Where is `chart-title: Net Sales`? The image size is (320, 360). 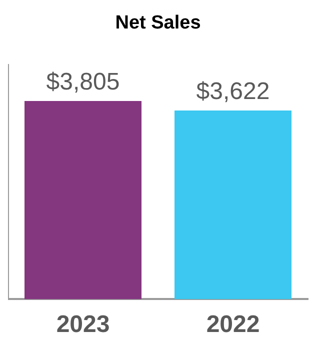
chart-title: Net Sales is located at coordinates (158, 23).